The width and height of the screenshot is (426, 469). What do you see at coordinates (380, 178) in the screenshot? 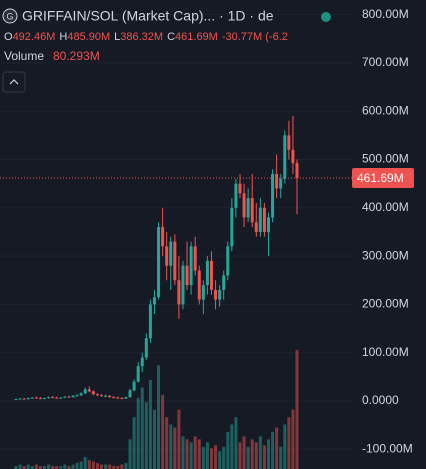
I see `last-price-label: 461.69M` at bounding box center [380, 178].